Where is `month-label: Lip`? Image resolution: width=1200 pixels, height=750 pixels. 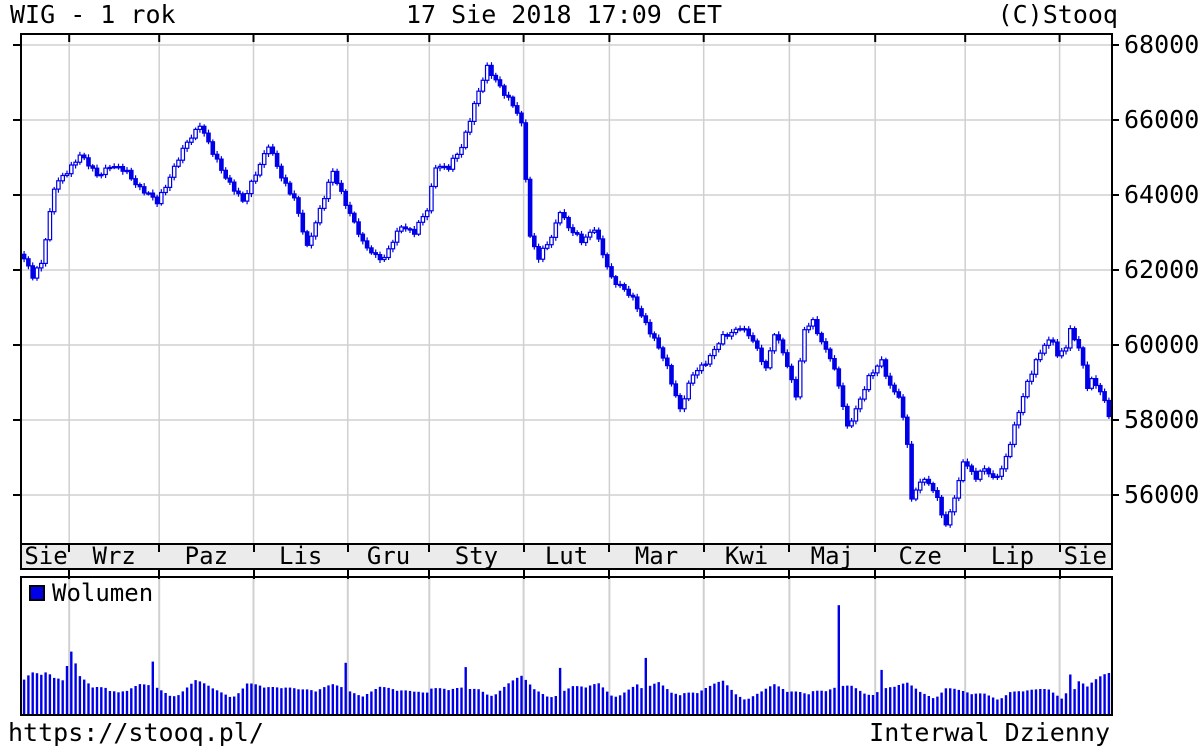 month-label: Lip is located at coordinates (1012, 556).